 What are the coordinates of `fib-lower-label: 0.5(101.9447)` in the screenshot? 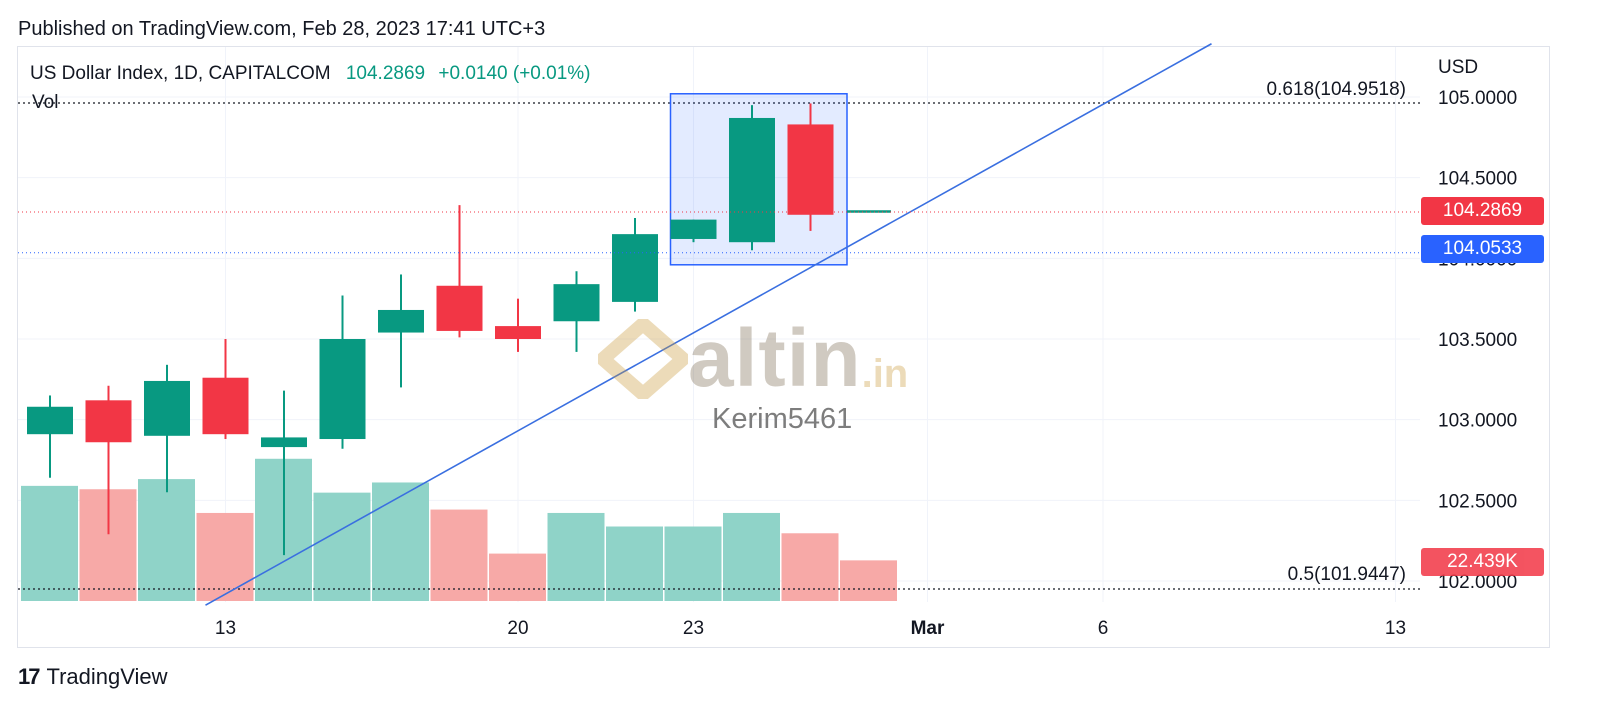 It's located at (1347, 574).